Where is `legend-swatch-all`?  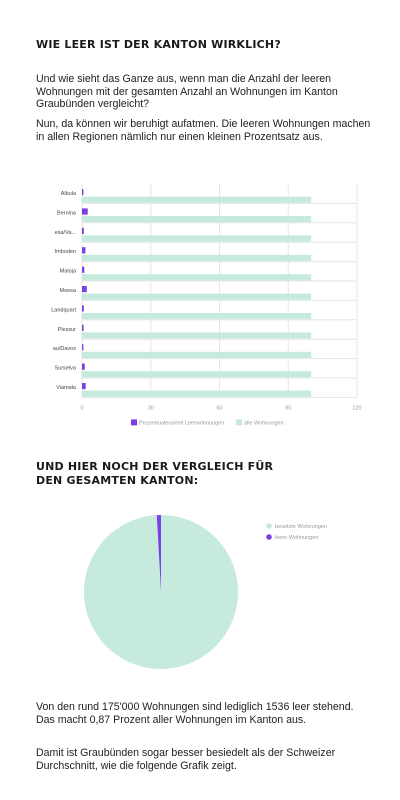 legend-swatch-all is located at coordinates (239, 422).